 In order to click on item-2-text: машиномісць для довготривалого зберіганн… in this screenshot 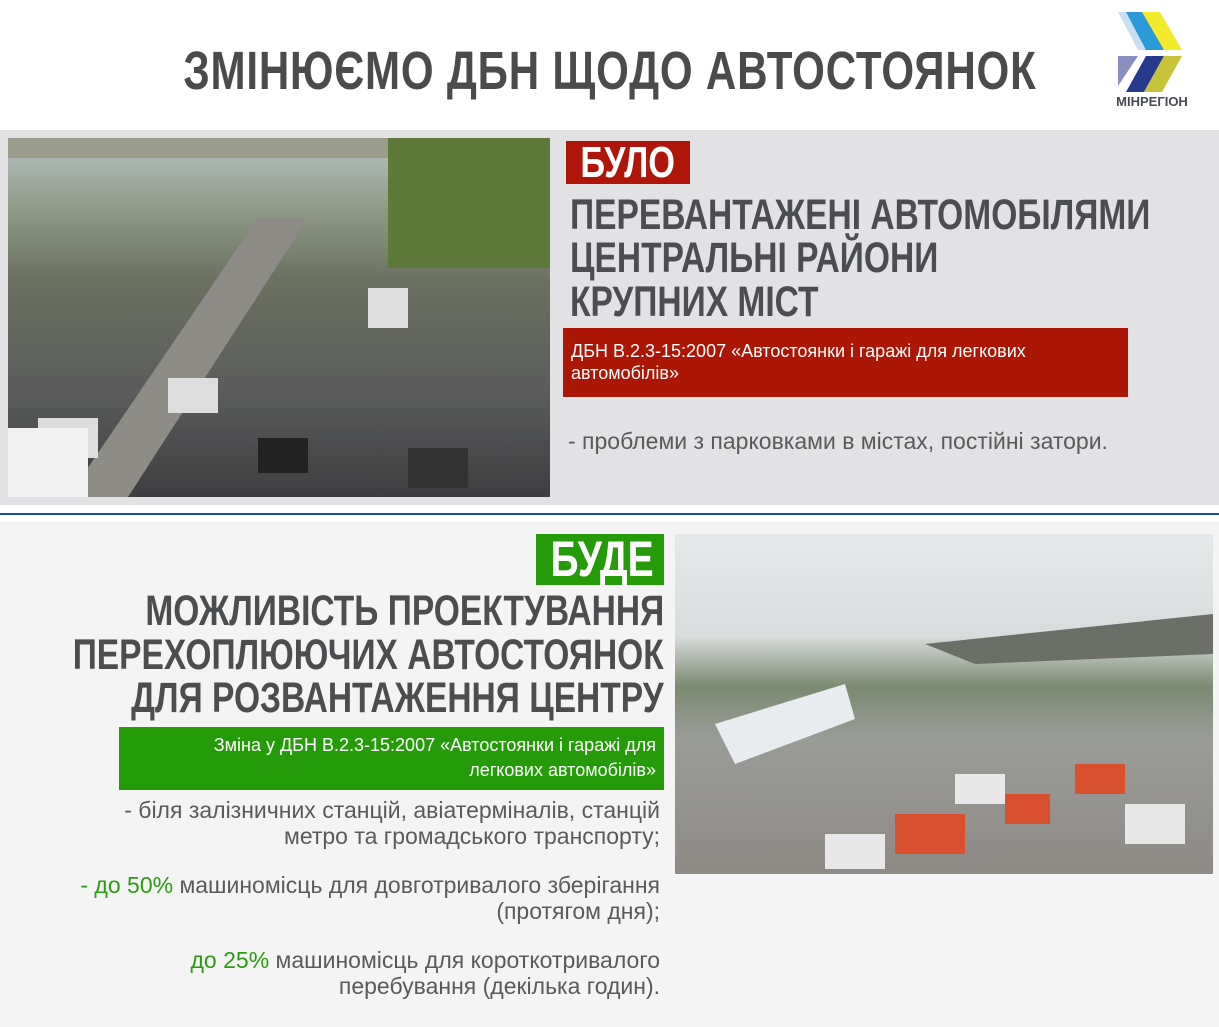, I will do `click(416, 885)`.